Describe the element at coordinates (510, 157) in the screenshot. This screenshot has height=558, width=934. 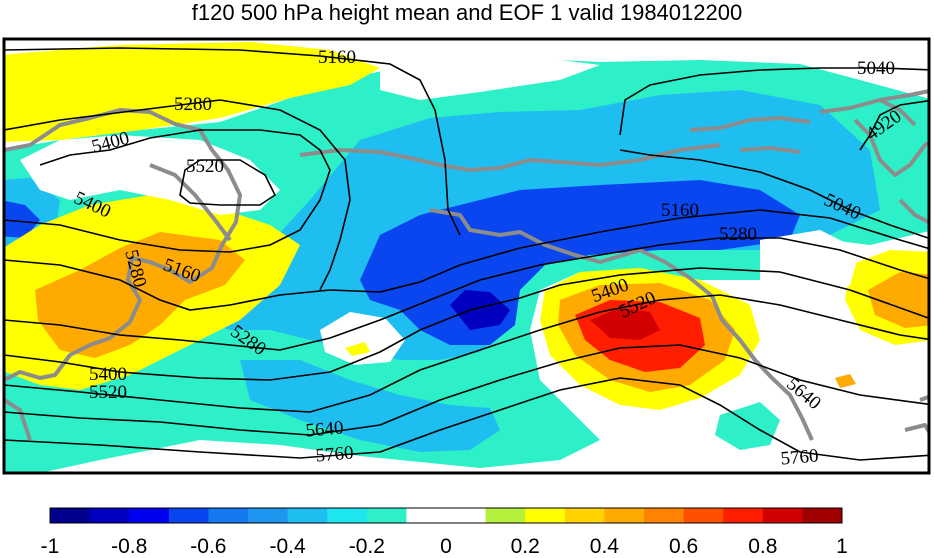
I see `coastline-arctic-north` at that location.